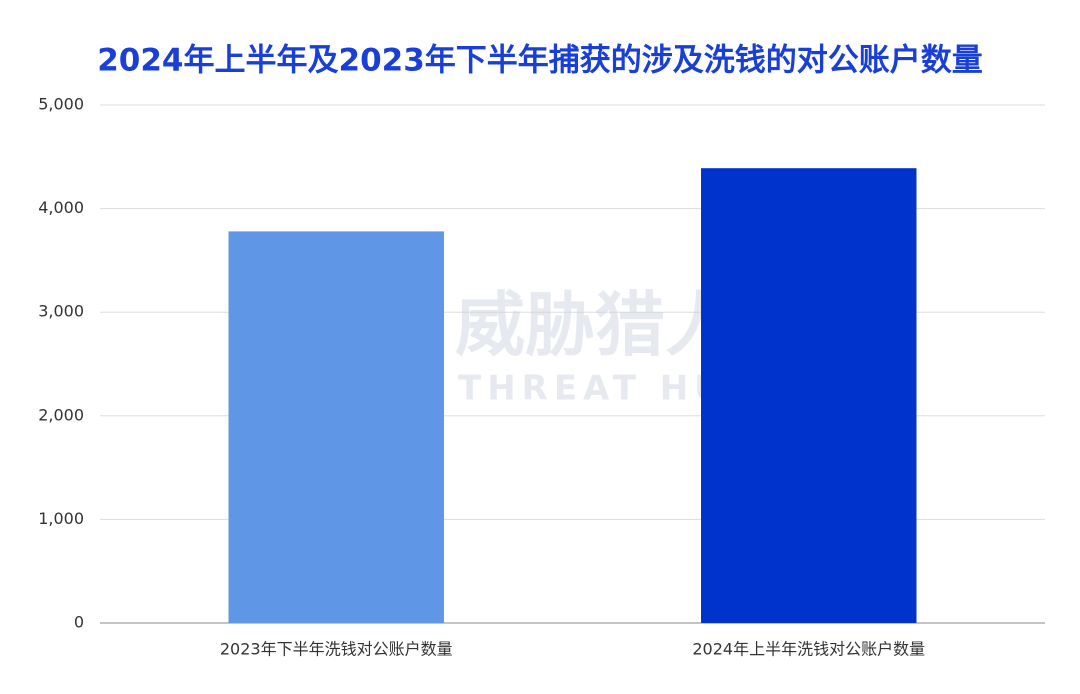  What do you see at coordinates (808, 649) in the screenshot?
I see `x-tick-label: 2024年上半年洗钱对公账户数量` at bounding box center [808, 649].